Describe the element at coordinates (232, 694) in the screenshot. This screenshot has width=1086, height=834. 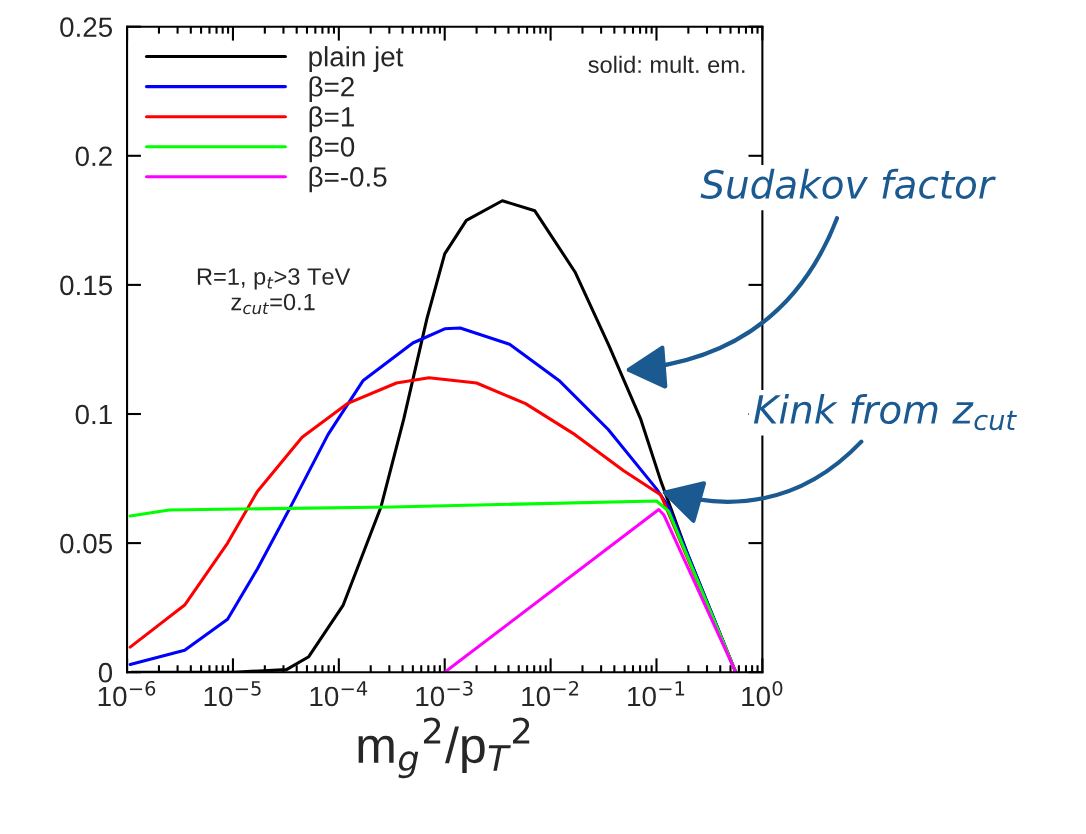
I see `x-tick-label: 10$^{−5}$` at that location.